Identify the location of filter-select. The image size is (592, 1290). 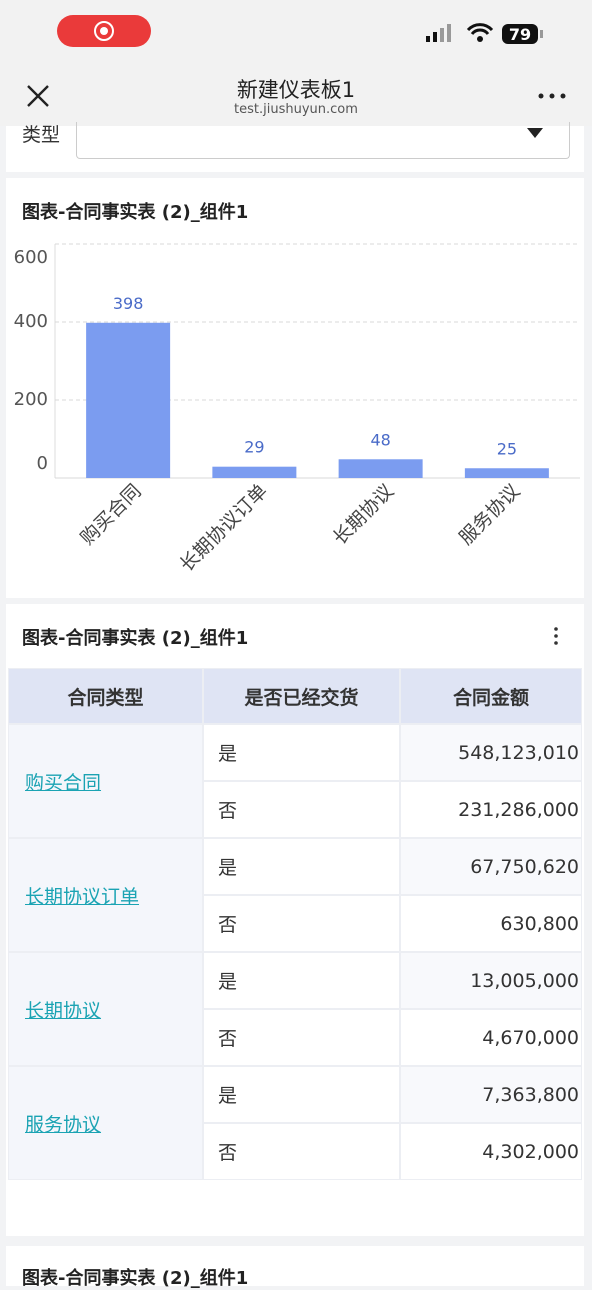
(323, 140).